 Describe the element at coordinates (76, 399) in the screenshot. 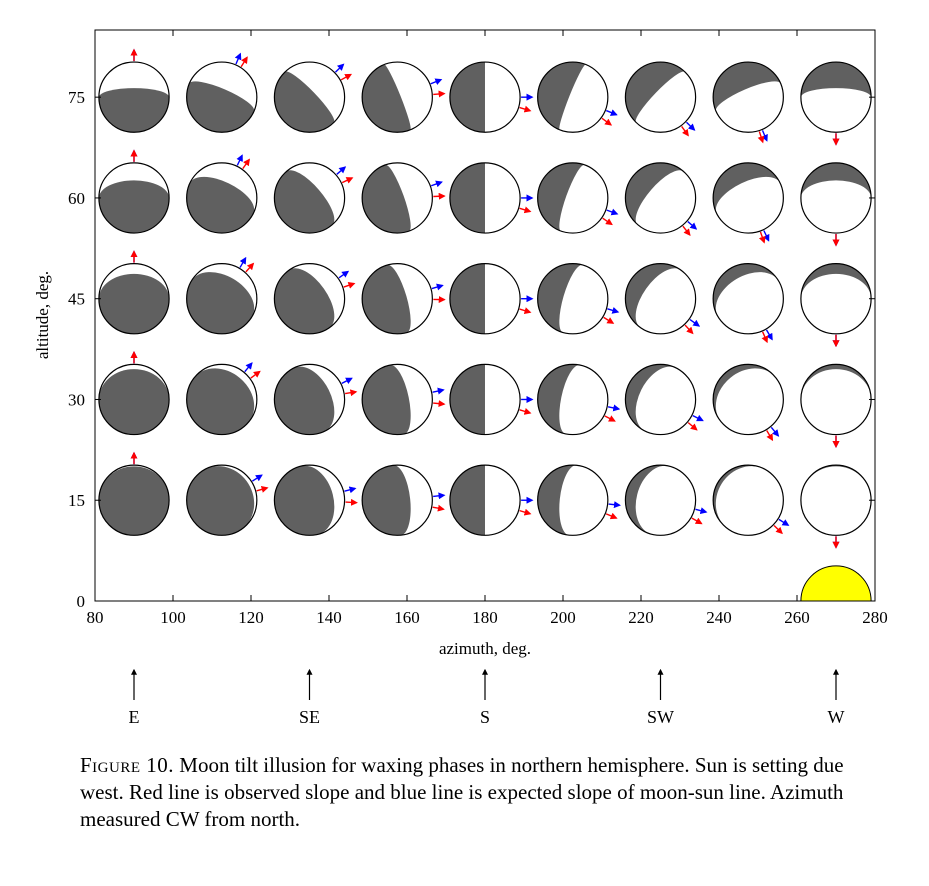

I see `y-tick-label: 30` at that location.